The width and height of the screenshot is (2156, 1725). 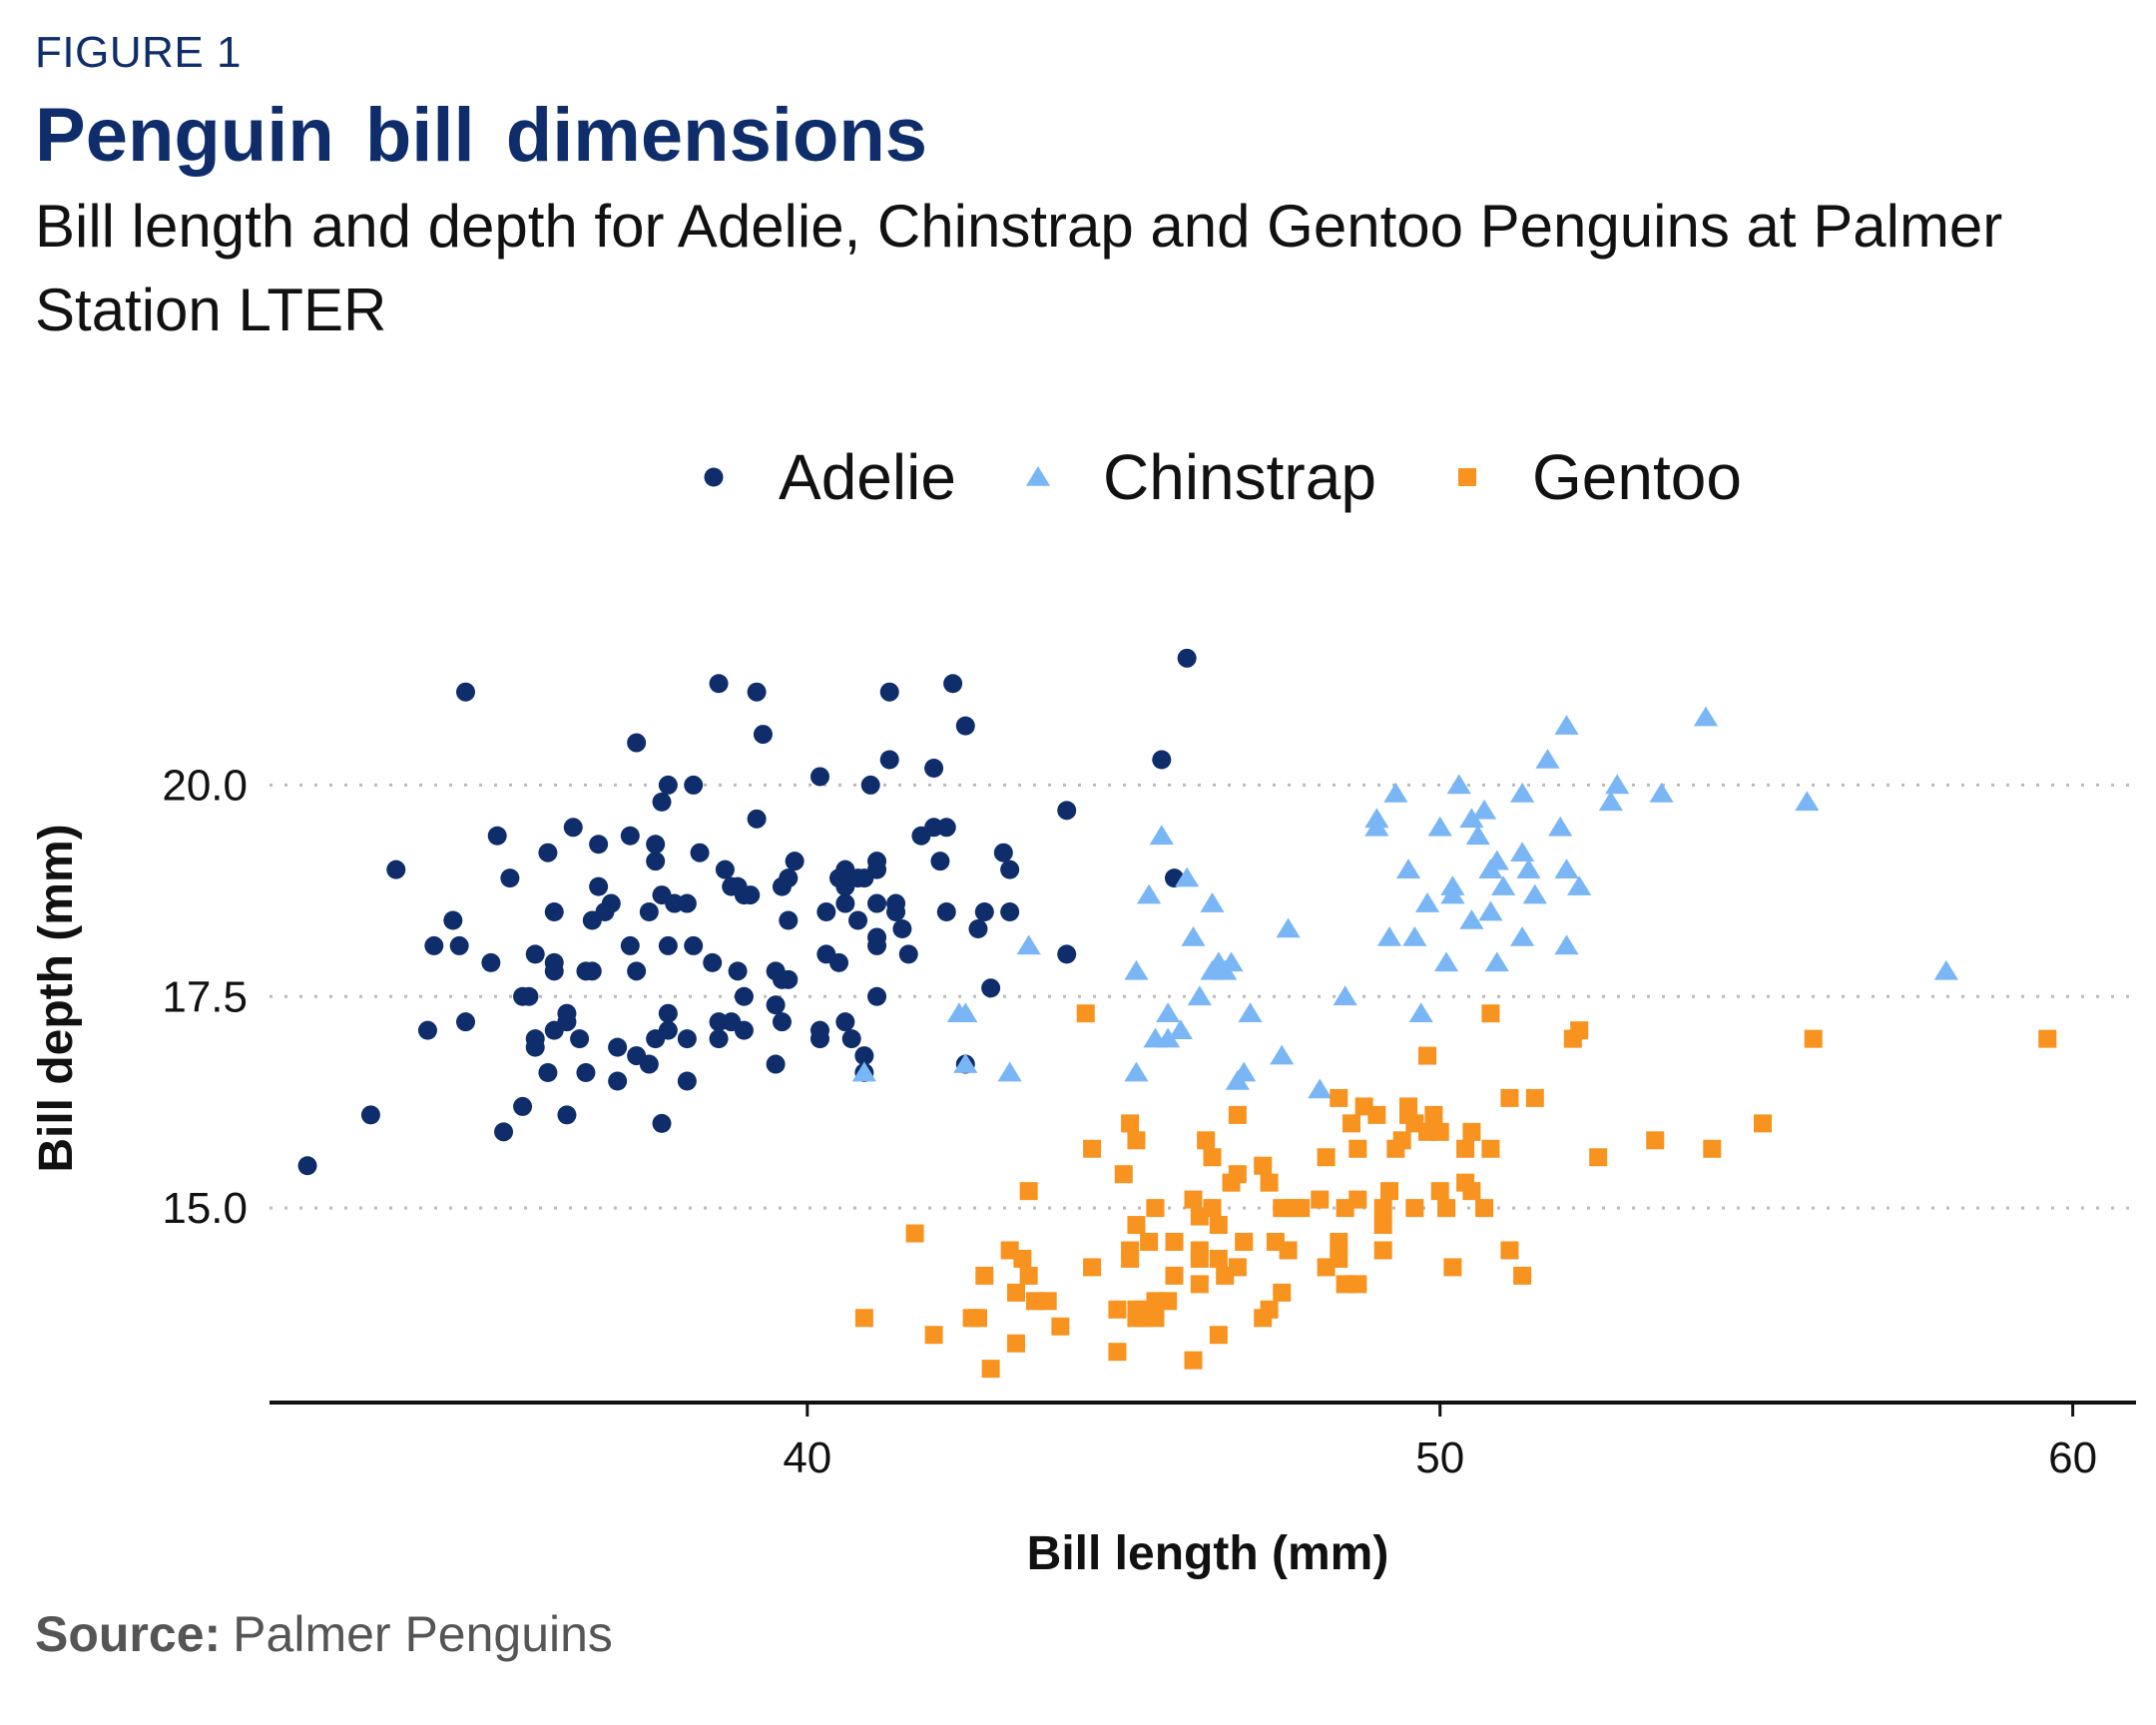 What do you see at coordinates (205, 785) in the screenshot?
I see `y-tick-label: 20.0` at bounding box center [205, 785].